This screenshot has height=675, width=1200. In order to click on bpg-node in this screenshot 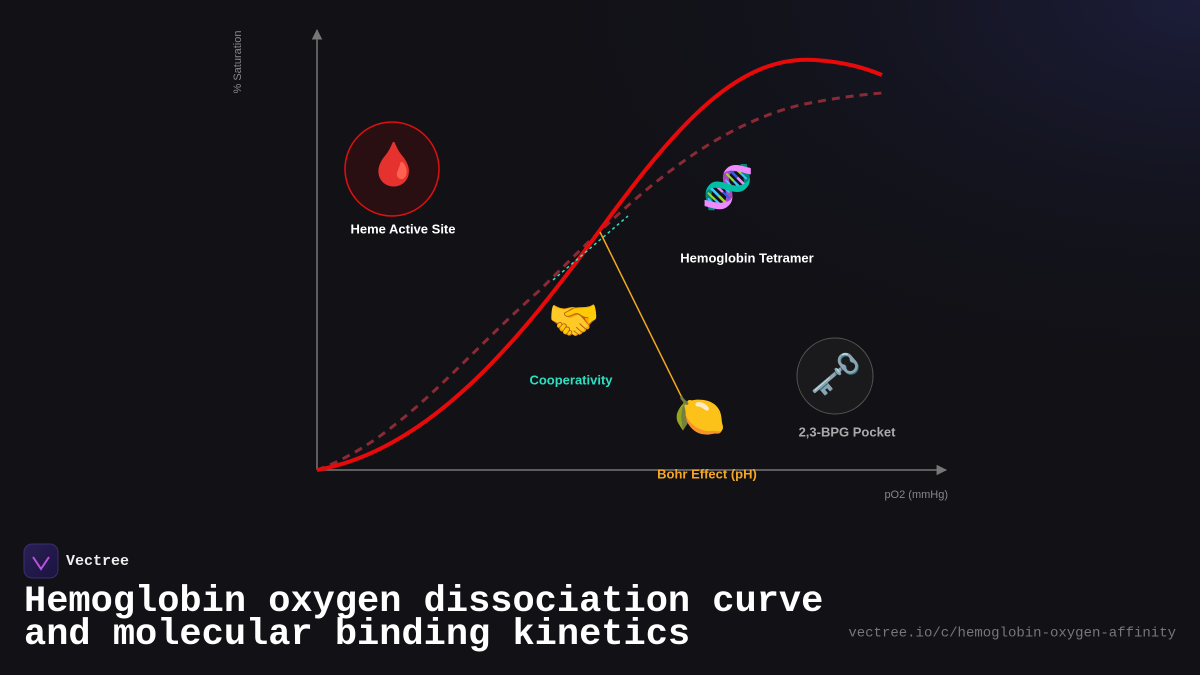, I will do `click(835, 376)`.